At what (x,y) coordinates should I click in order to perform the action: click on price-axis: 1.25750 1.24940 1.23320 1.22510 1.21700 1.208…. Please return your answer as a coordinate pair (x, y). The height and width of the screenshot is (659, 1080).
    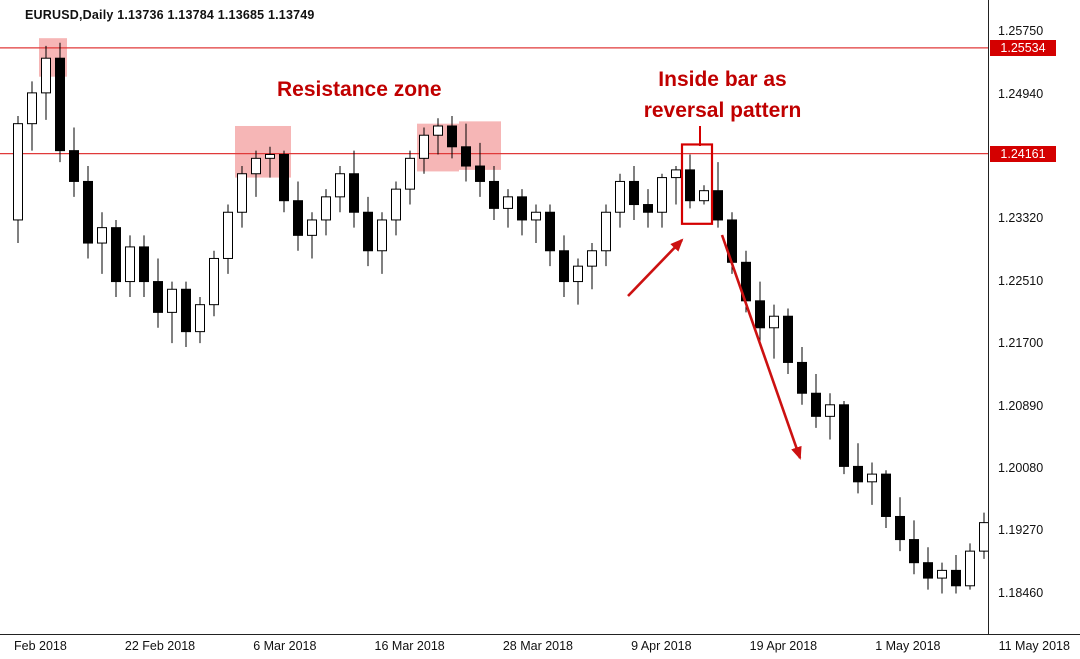
    Looking at the image, I should click on (1034, 317).